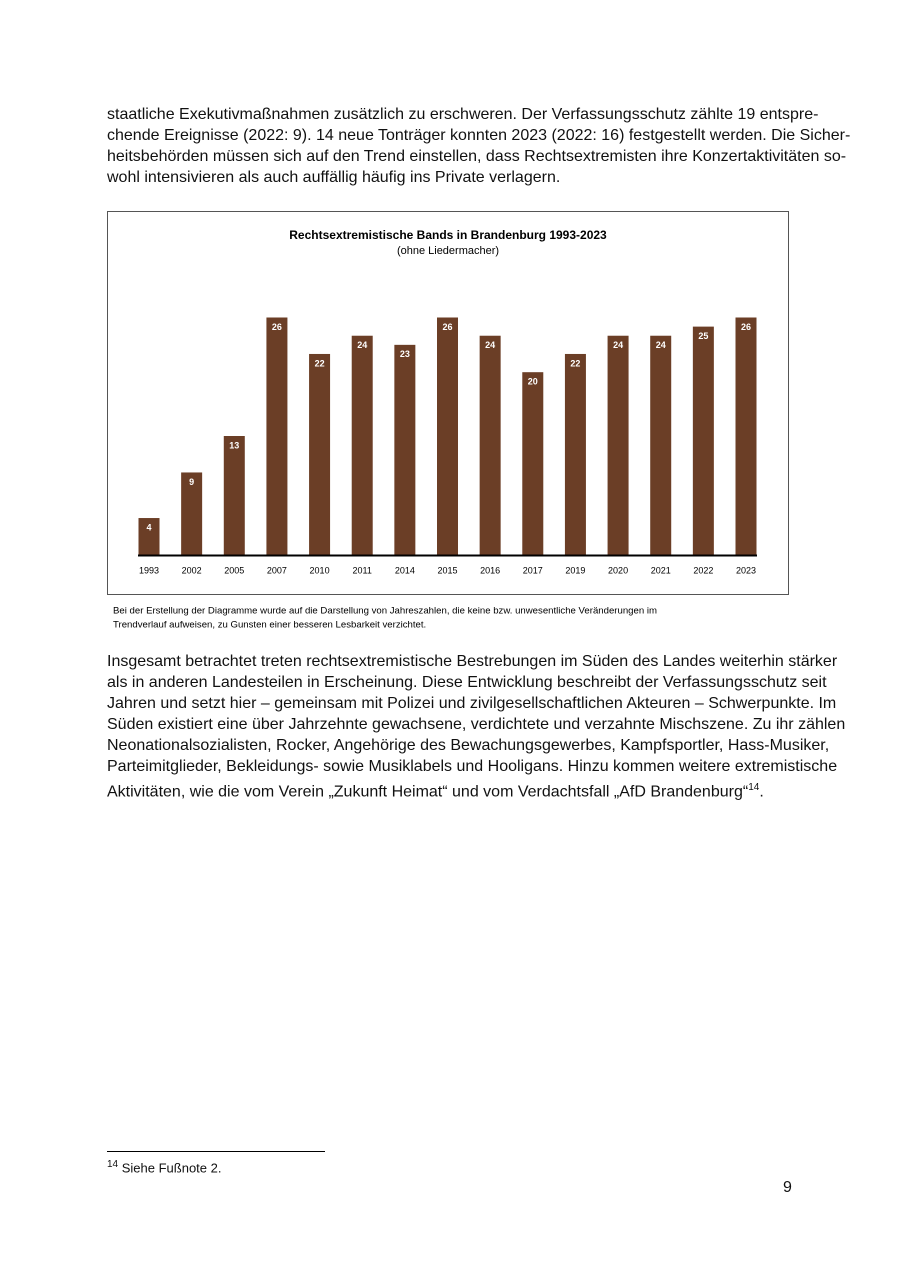  Describe the element at coordinates (234, 570) in the screenshot. I see `x-tick-label: 2005` at that location.